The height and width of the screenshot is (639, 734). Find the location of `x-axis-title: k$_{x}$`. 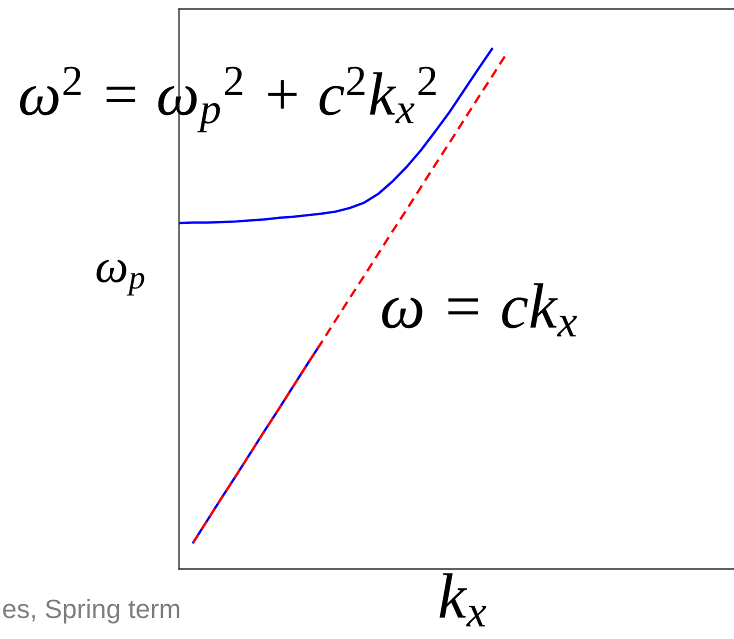

x-axis-title: k$_{x}$ is located at coordinates (463, 599).